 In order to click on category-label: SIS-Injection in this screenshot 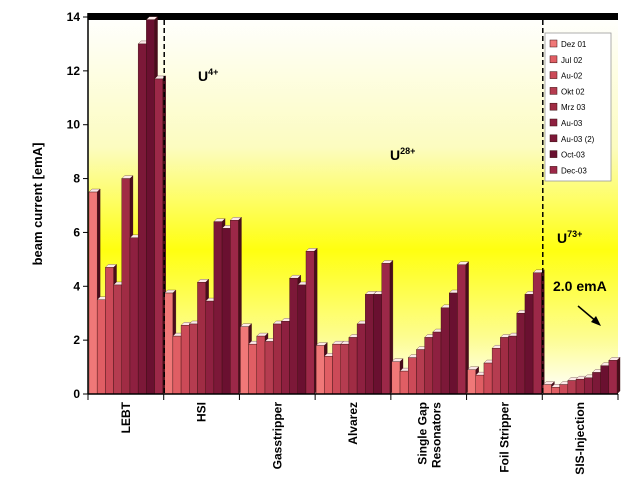, I will do `click(580, 438)`.